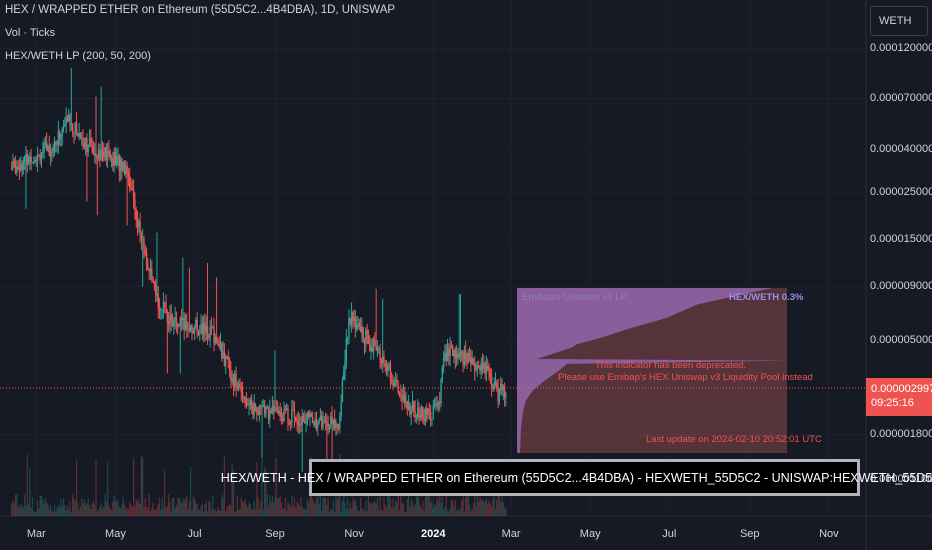  What do you see at coordinates (30, 33) in the screenshot?
I see `volume-legend: Vol · Ticks` at bounding box center [30, 33].